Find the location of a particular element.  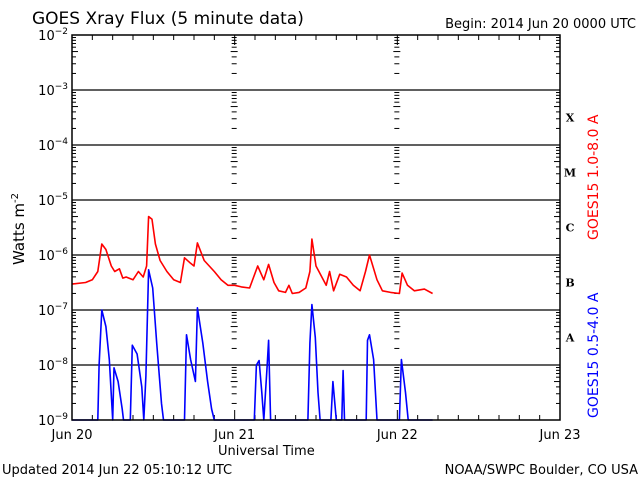

y-tick-label: 10⁻⁸ is located at coordinates (53, 365).